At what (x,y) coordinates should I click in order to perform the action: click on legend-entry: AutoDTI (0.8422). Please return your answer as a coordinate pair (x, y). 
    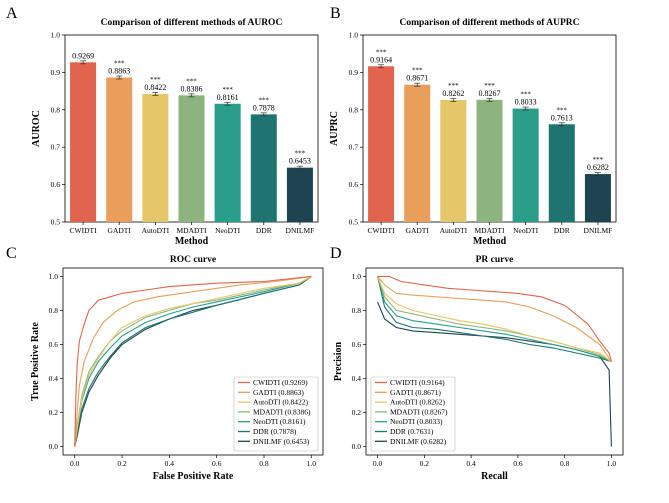
    Looking at the image, I should click on (280, 402).